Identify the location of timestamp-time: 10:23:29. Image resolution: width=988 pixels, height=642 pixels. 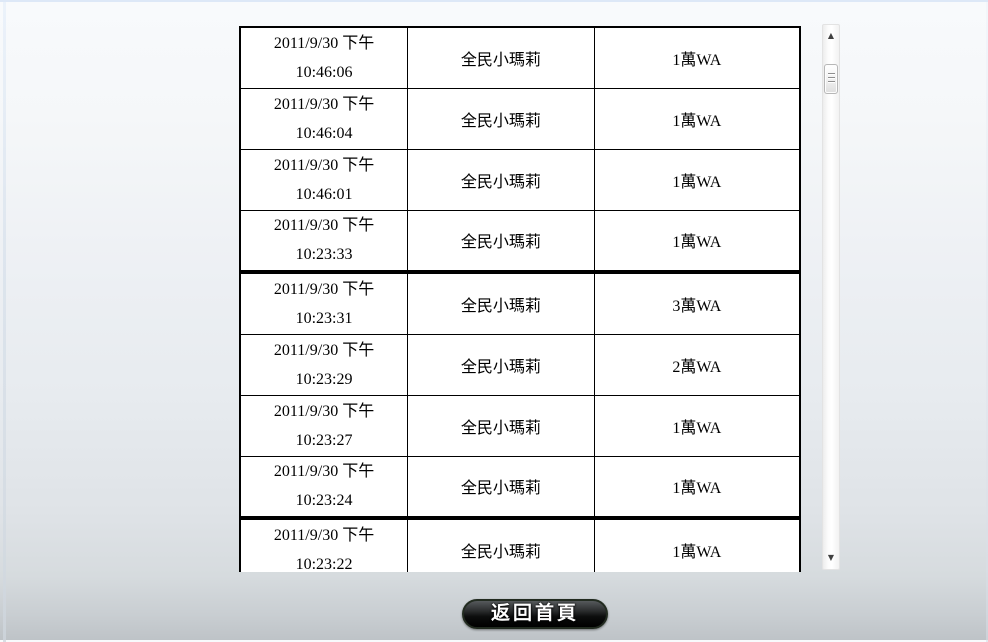
(324, 379).